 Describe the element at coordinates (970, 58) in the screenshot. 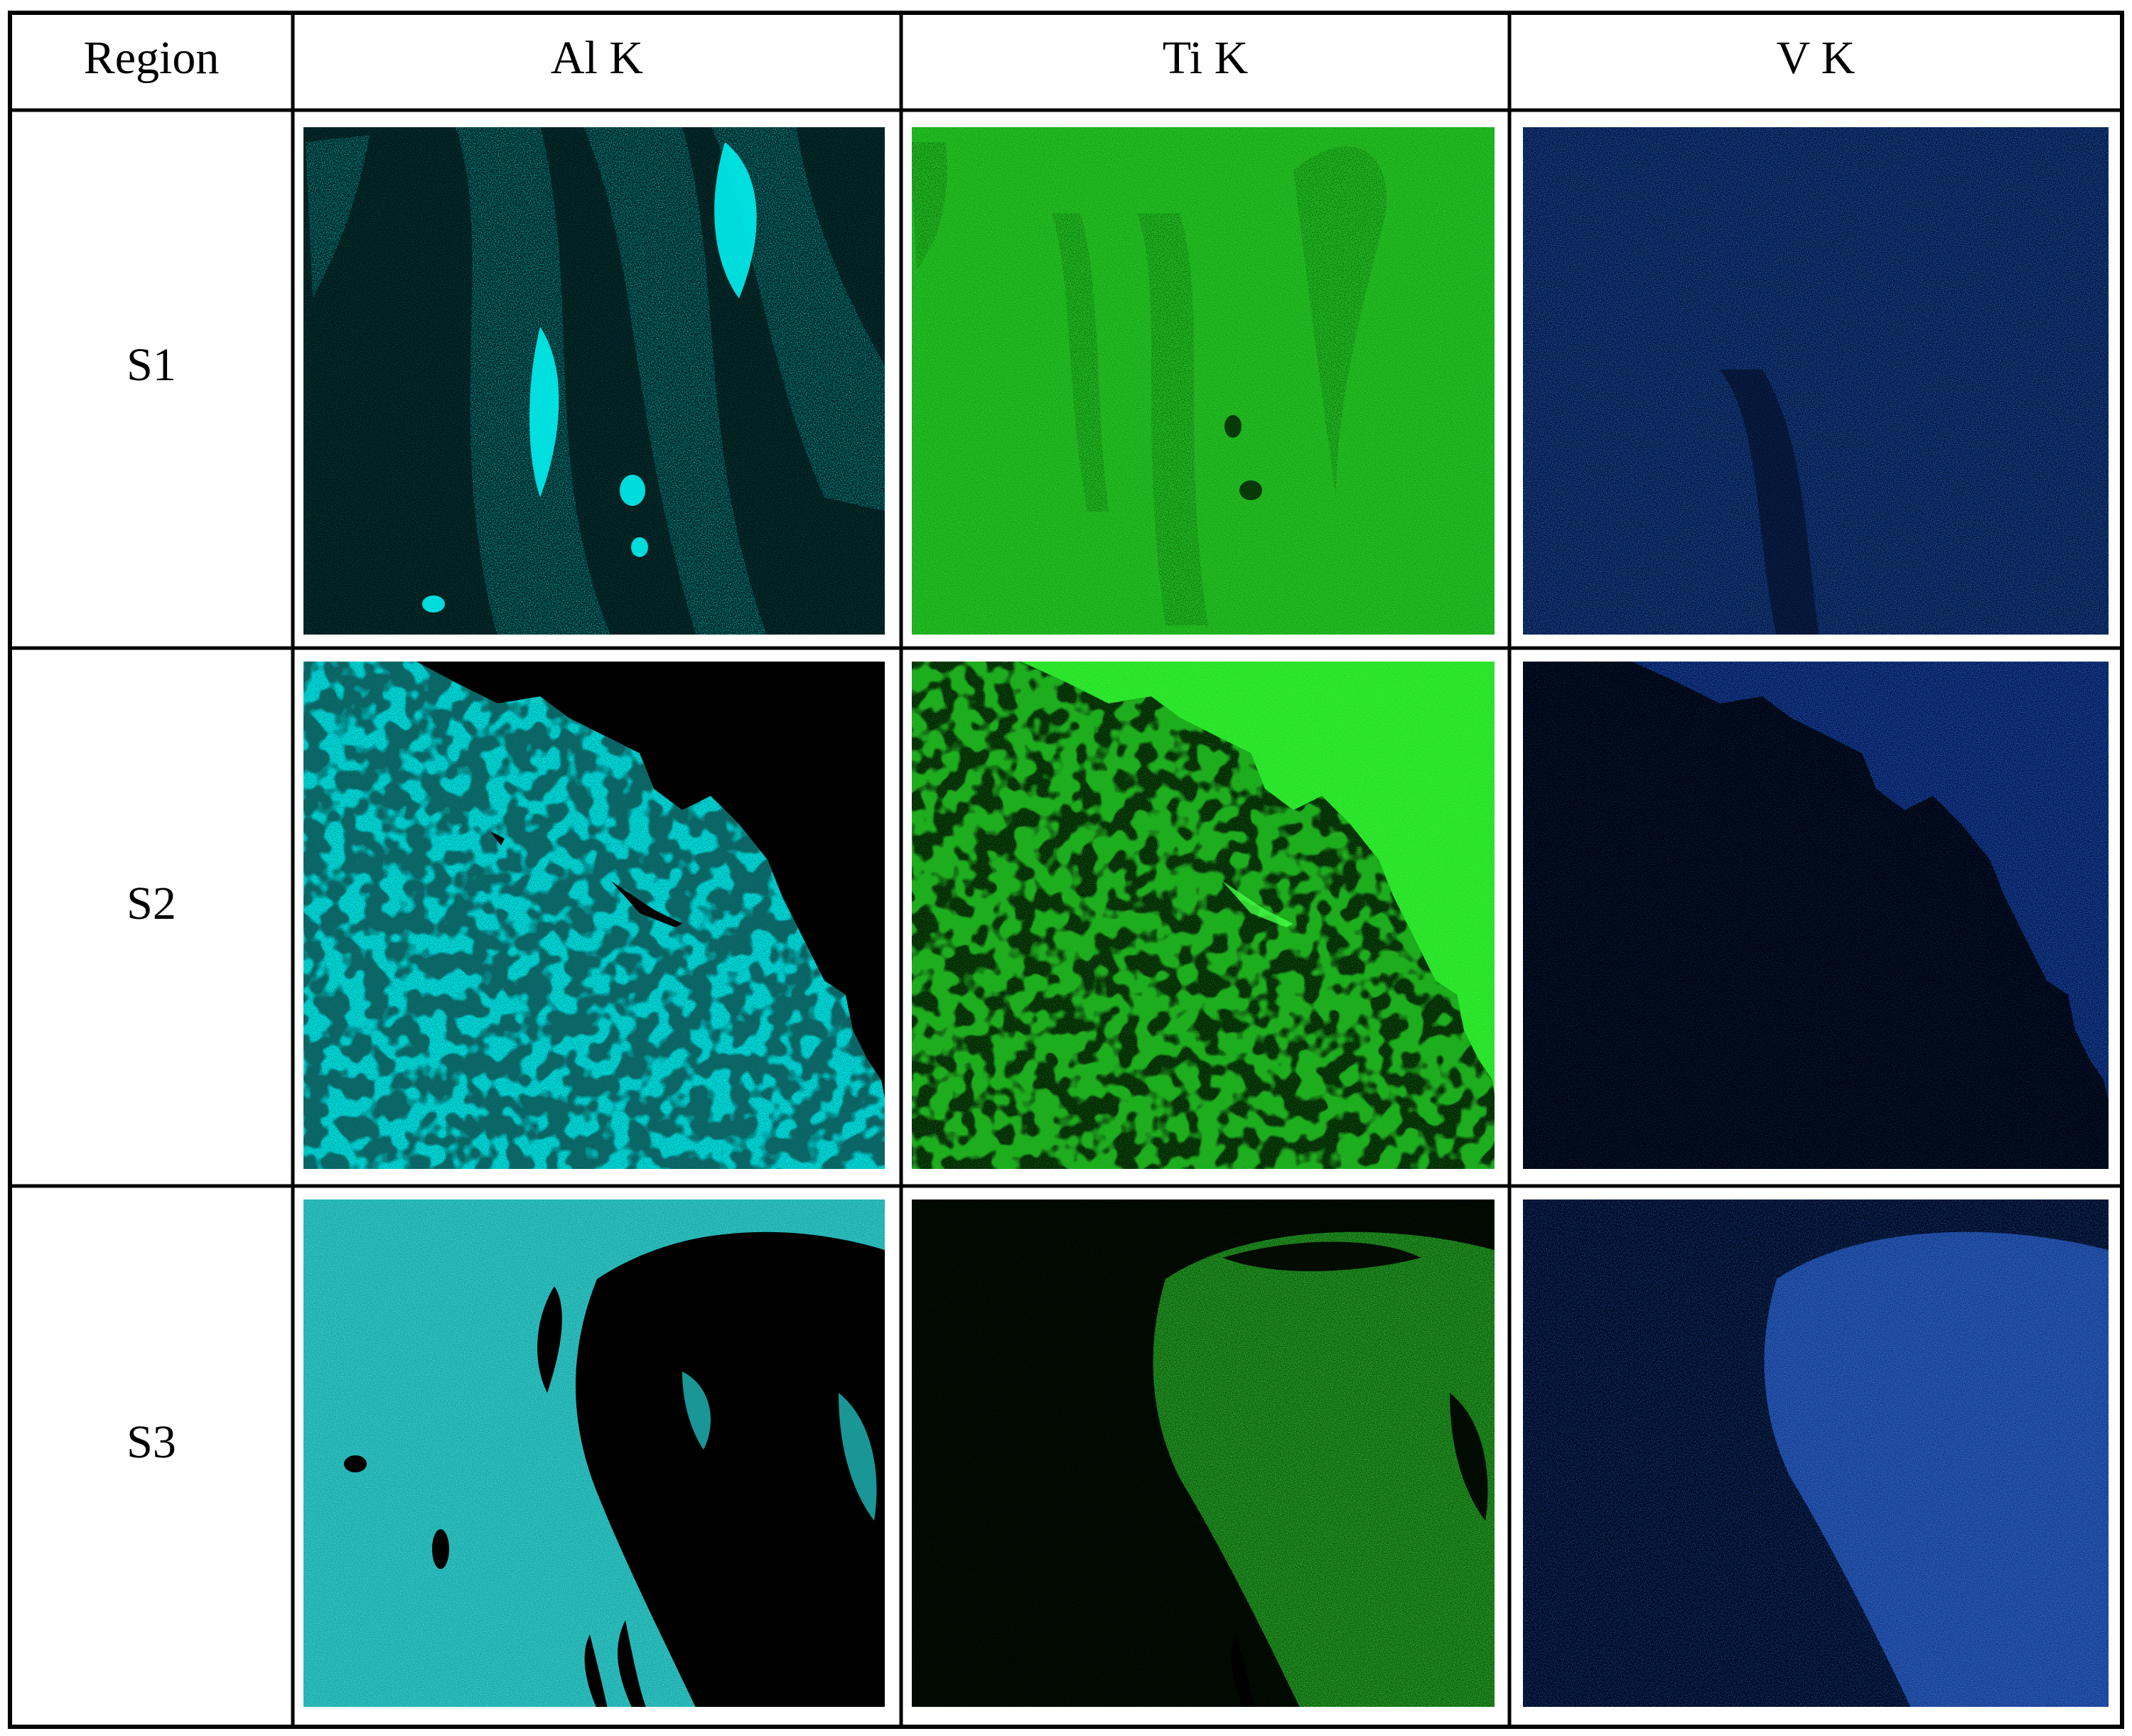

I see `header-row: Region Al K Ti K V K` at that location.